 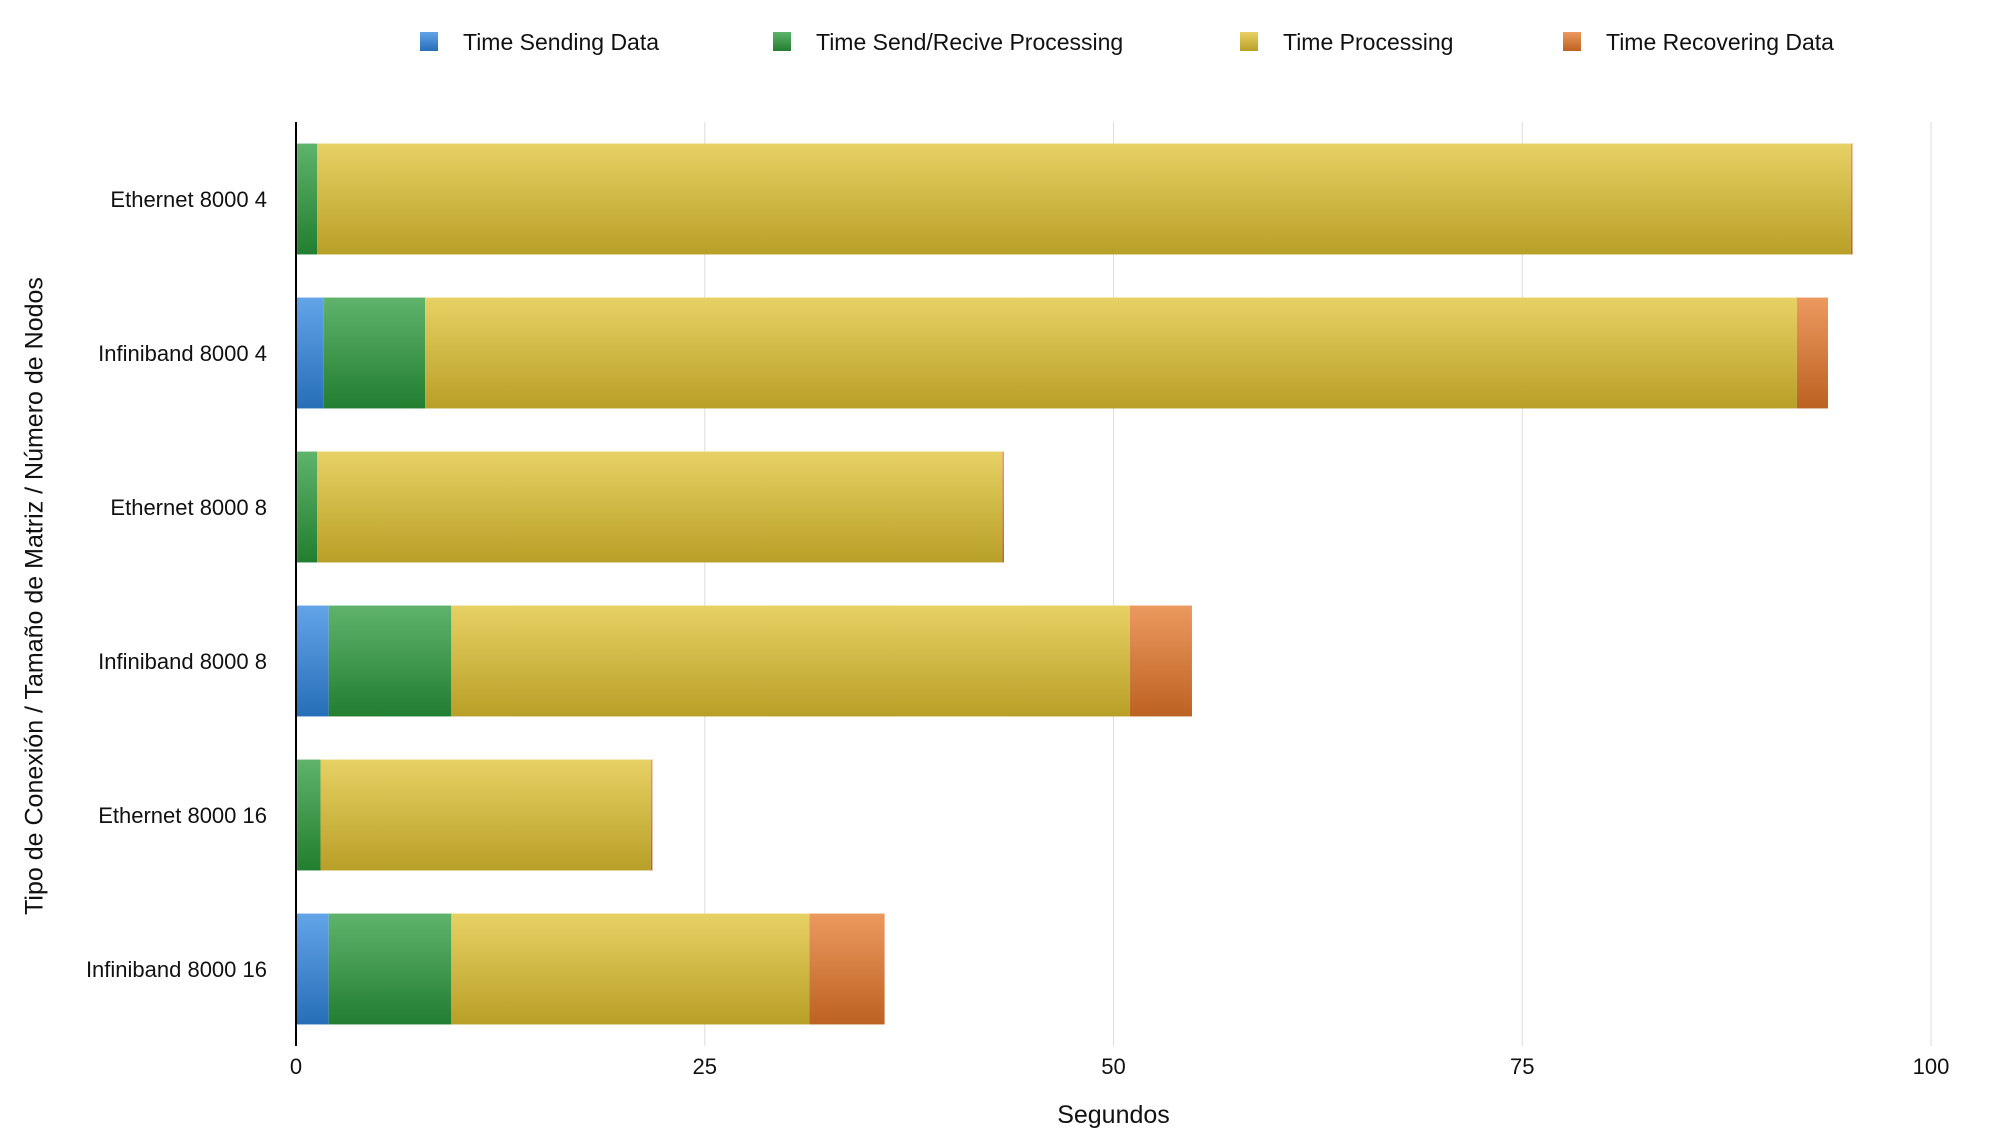 What do you see at coordinates (182, 661) in the screenshot?
I see `category-label: Infiniband 8000 8` at bounding box center [182, 661].